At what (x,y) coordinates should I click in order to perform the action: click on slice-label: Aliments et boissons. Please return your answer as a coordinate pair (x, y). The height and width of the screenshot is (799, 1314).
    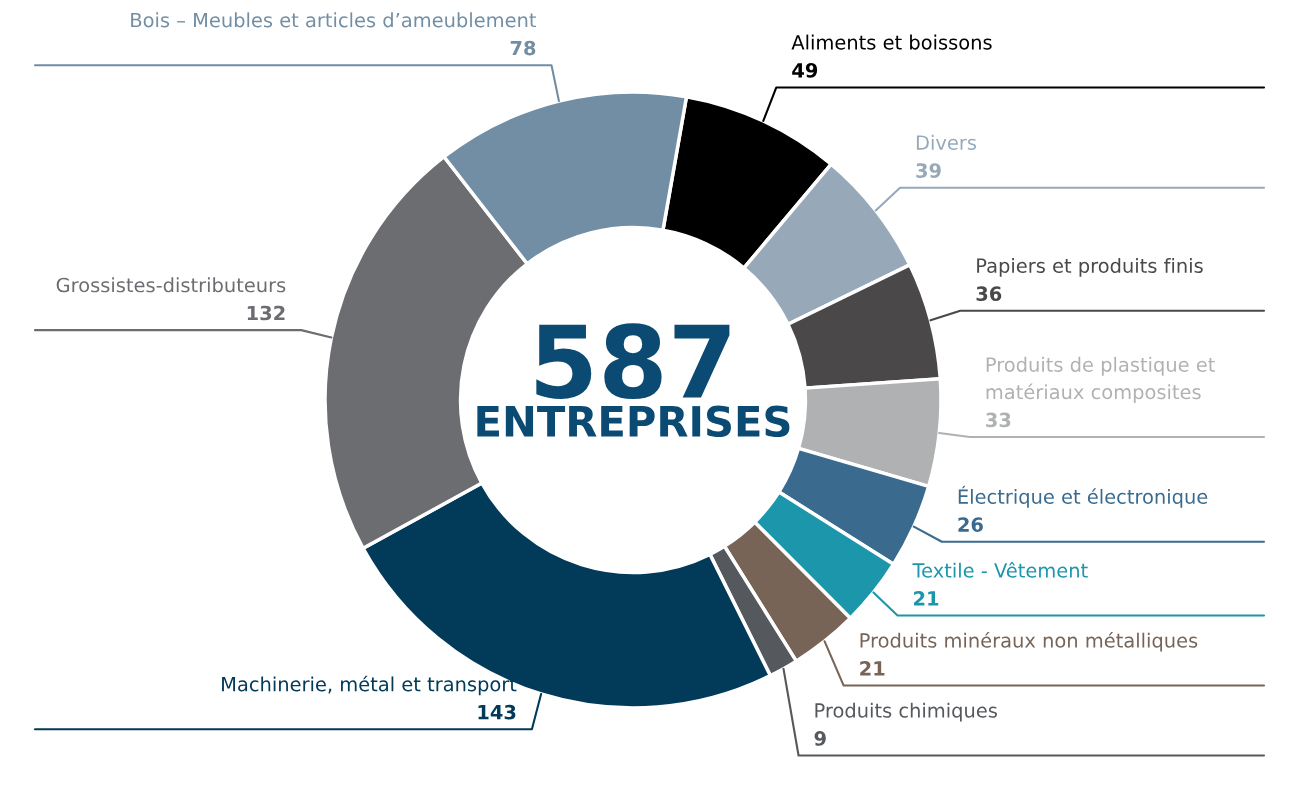
    Looking at the image, I should click on (891, 42).